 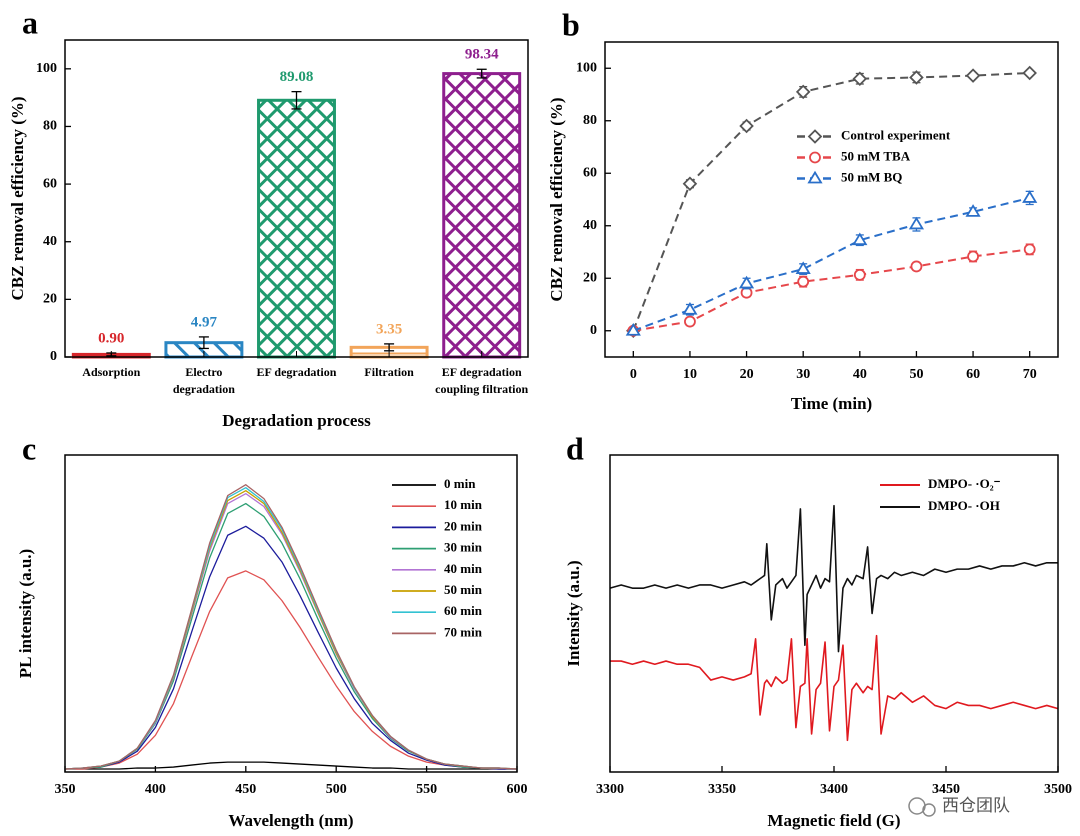 What do you see at coordinates (929, 810) in the screenshot?
I see `watermark-icon` at bounding box center [929, 810].